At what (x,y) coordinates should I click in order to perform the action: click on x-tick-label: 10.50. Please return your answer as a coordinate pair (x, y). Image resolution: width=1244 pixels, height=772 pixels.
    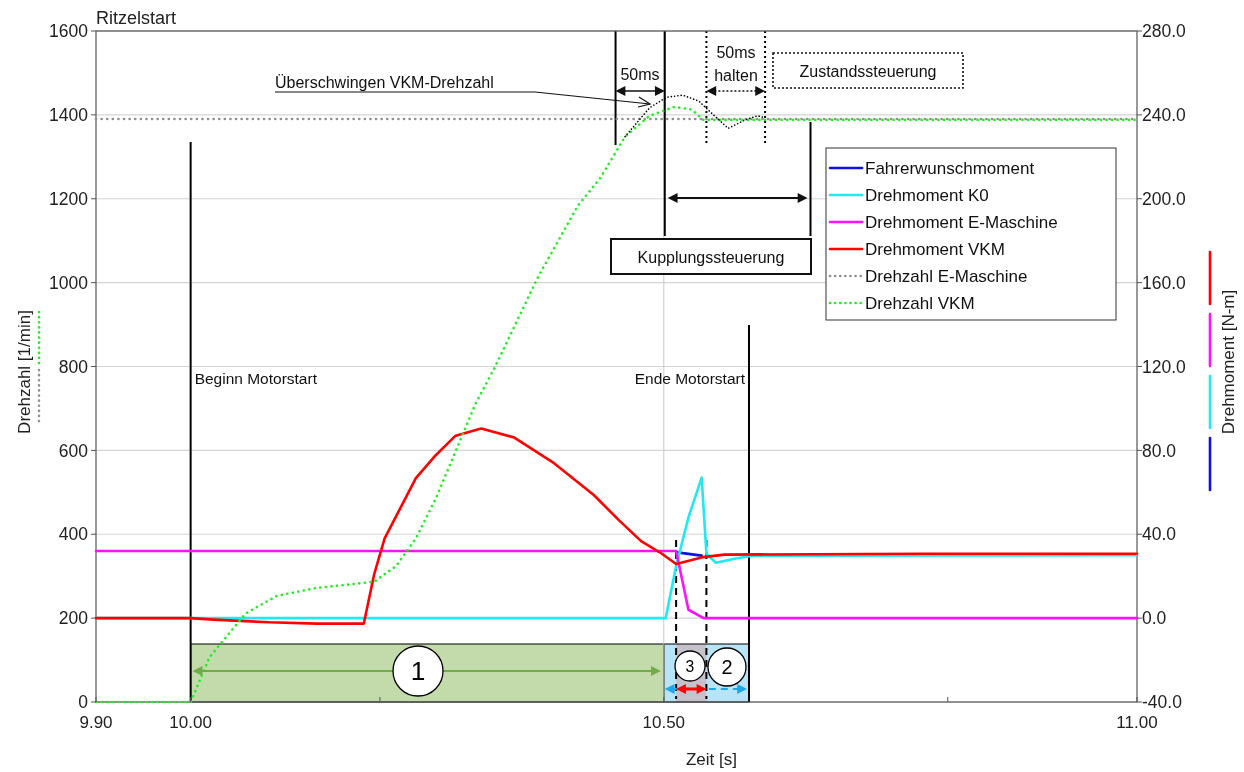
    Looking at the image, I should click on (664, 722).